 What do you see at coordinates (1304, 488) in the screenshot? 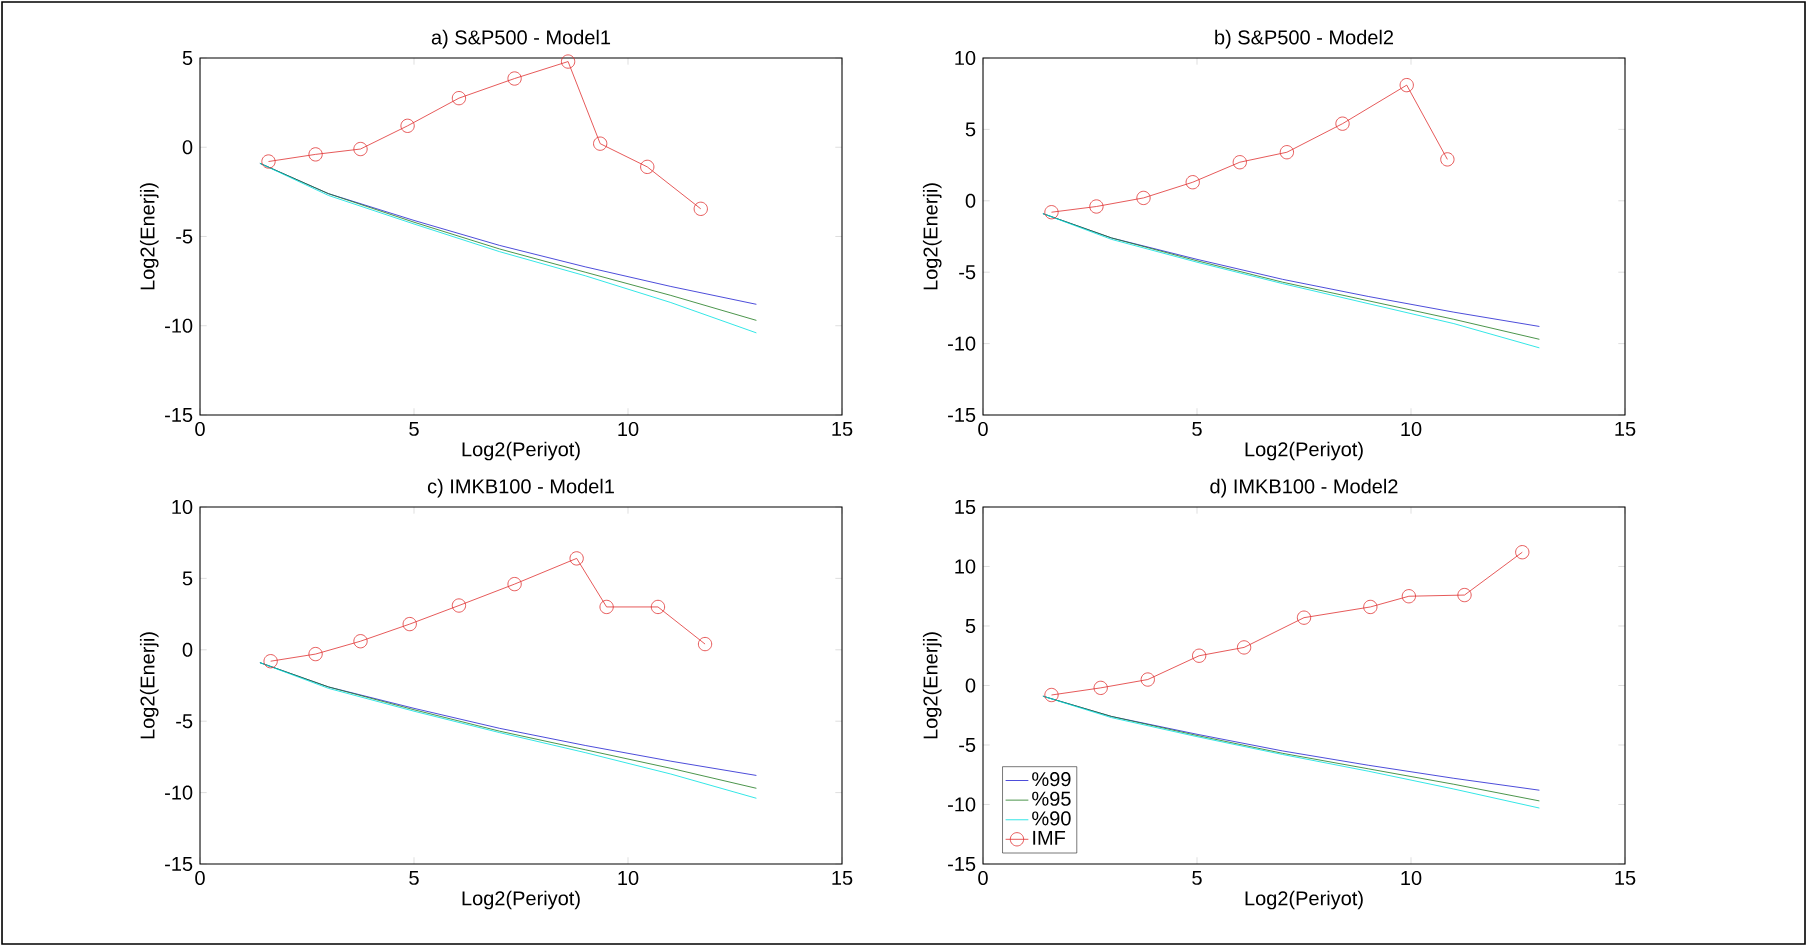
I see `chart-title: d) IMKB100 - Model2` at bounding box center [1304, 488].